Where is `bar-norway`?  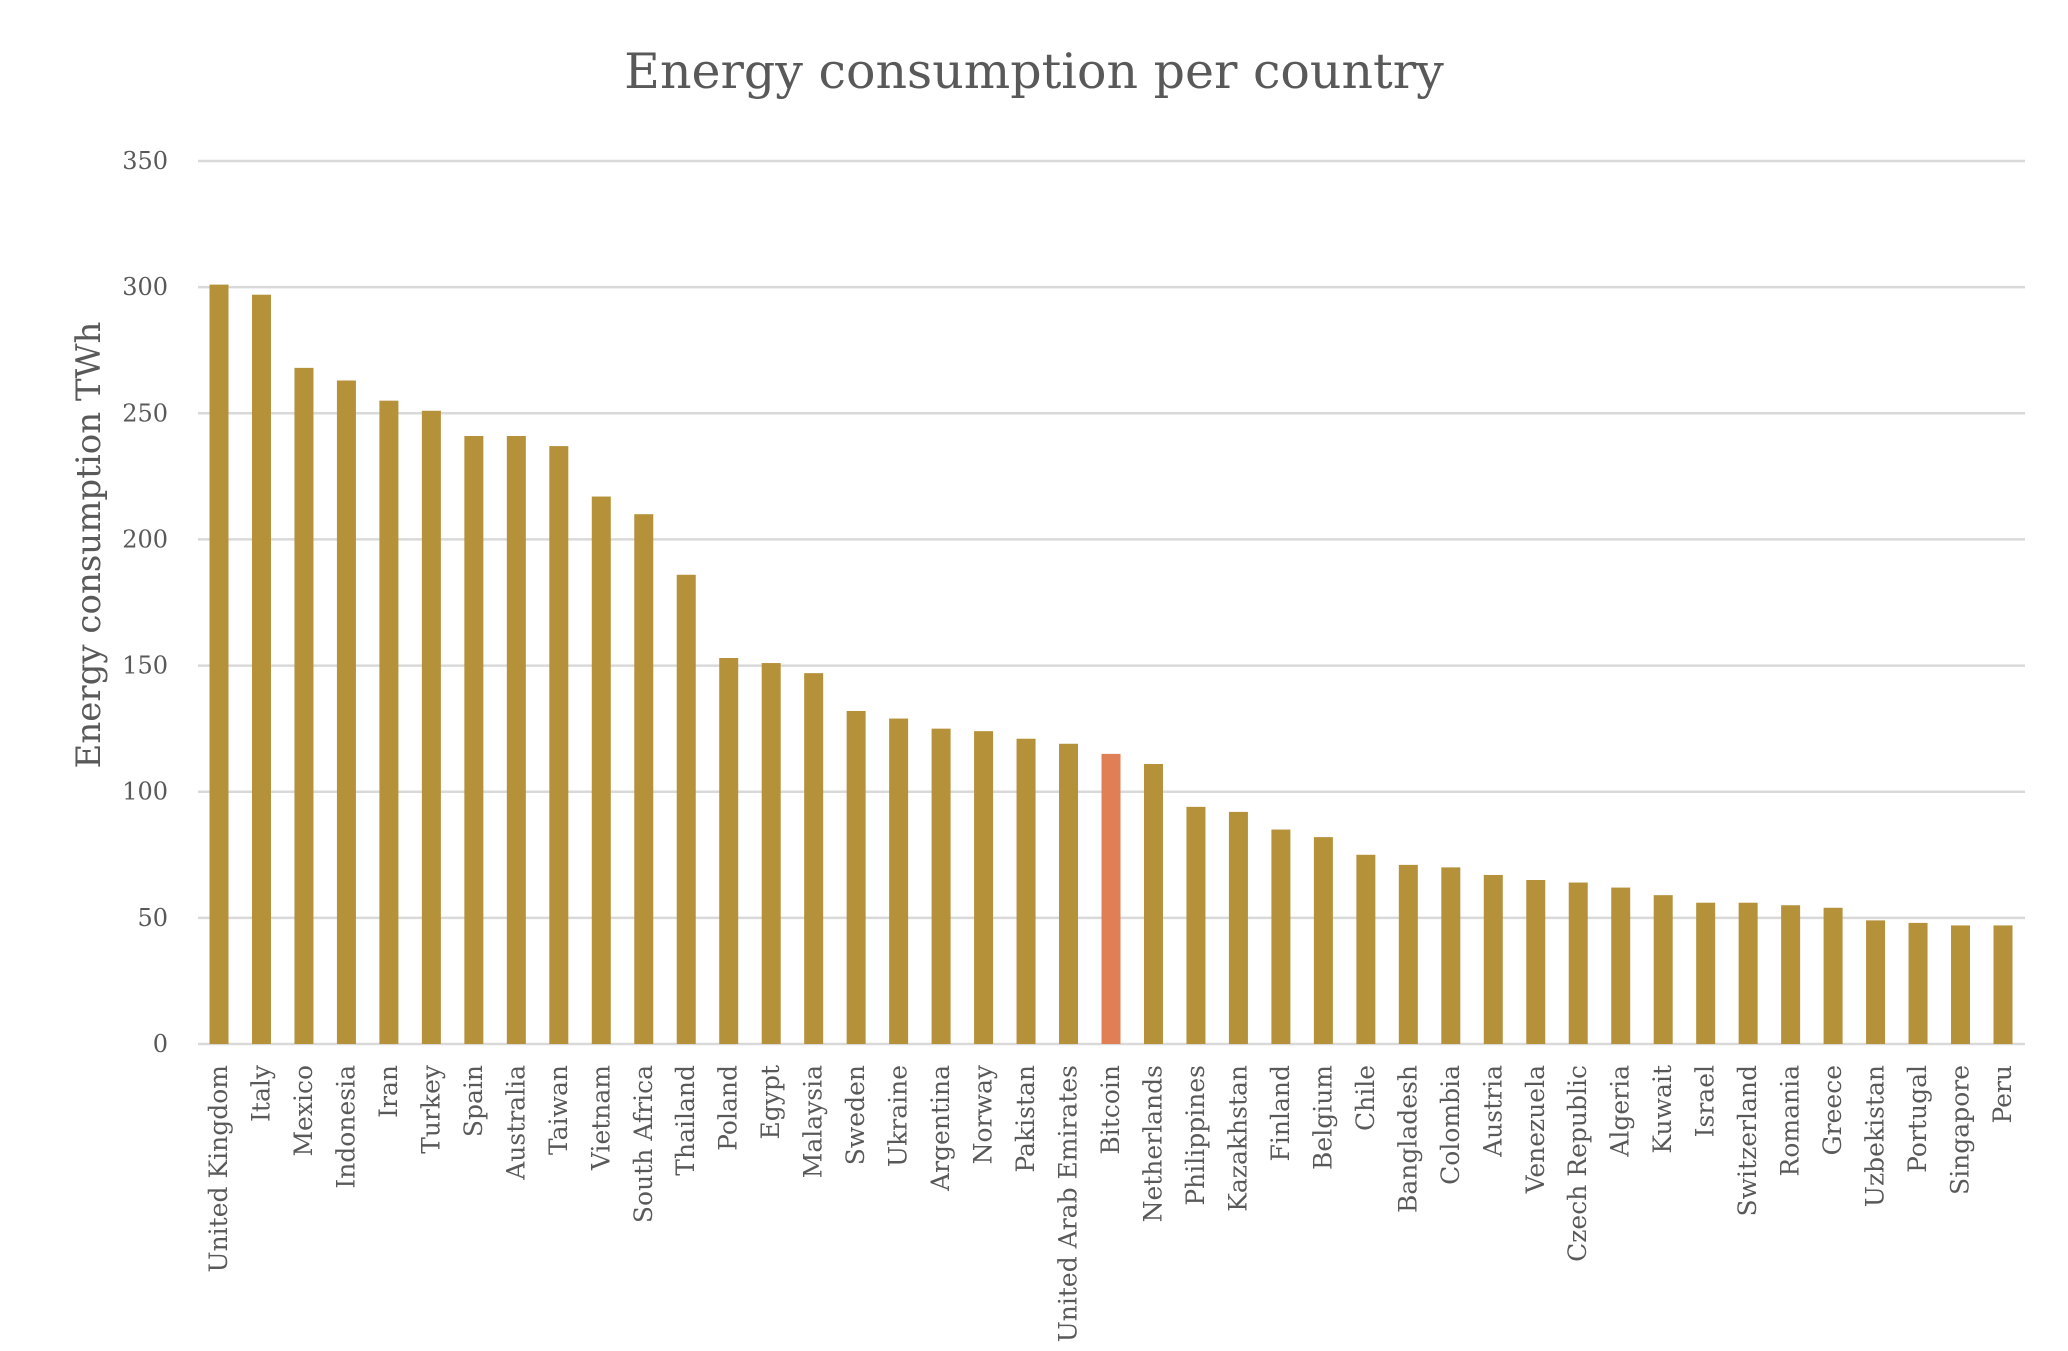
bar-norway is located at coordinates (984, 887).